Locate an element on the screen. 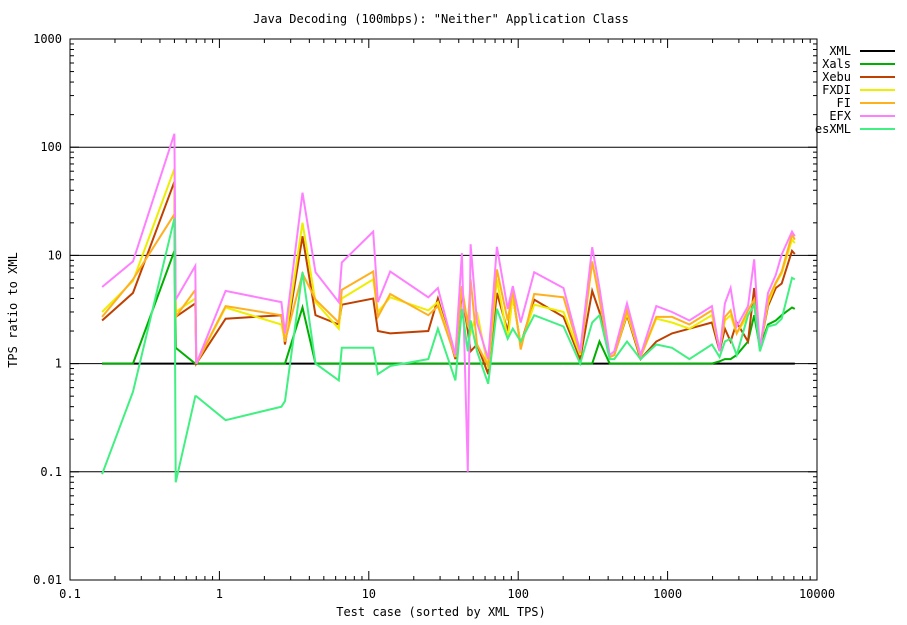  legend-label: FXDI is located at coordinates (836, 90).